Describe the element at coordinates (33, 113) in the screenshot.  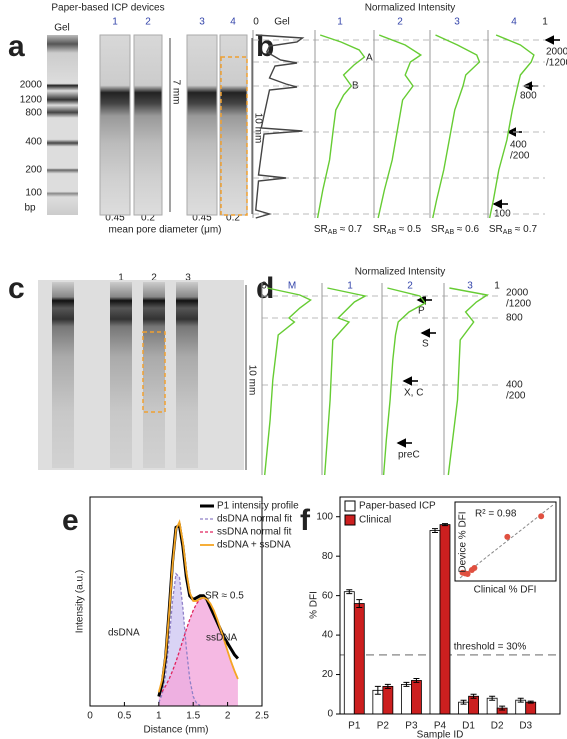
I see `ladder-label: 800` at that location.